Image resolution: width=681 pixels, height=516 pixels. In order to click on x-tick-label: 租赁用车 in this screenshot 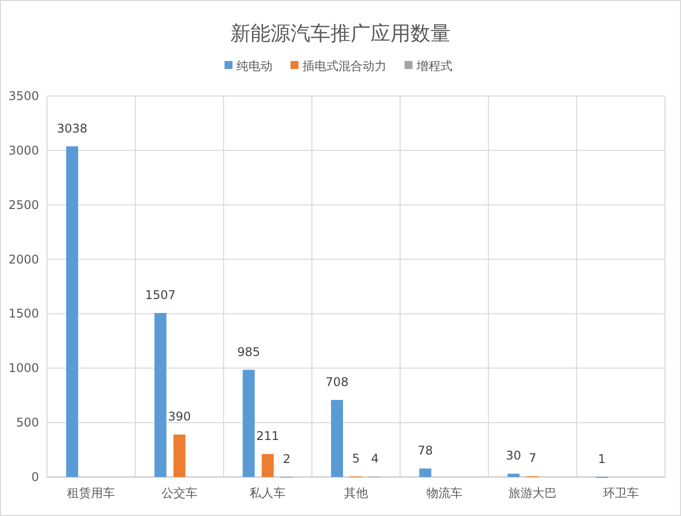, I will do `click(91, 493)`.